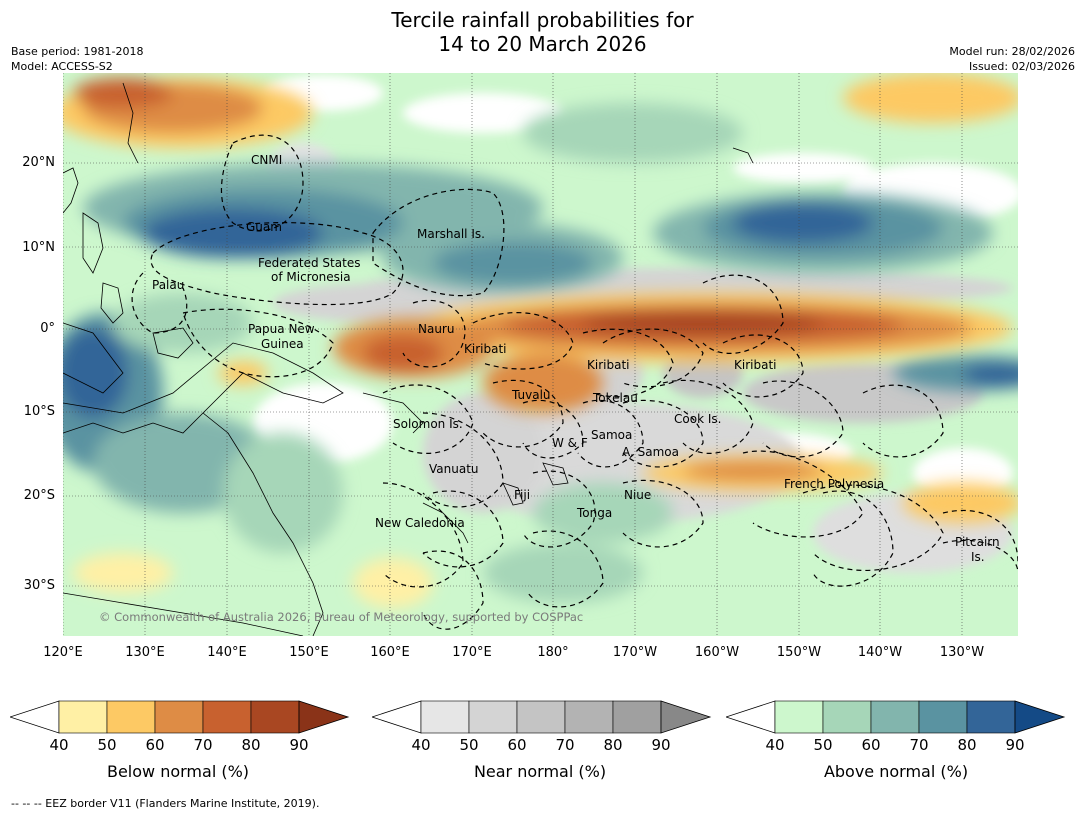 The image size is (1085, 816). What do you see at coordinates (59, 745) in the screenshot?
I see `cb1-tick-40: 40` at bounding box center [59, 745].